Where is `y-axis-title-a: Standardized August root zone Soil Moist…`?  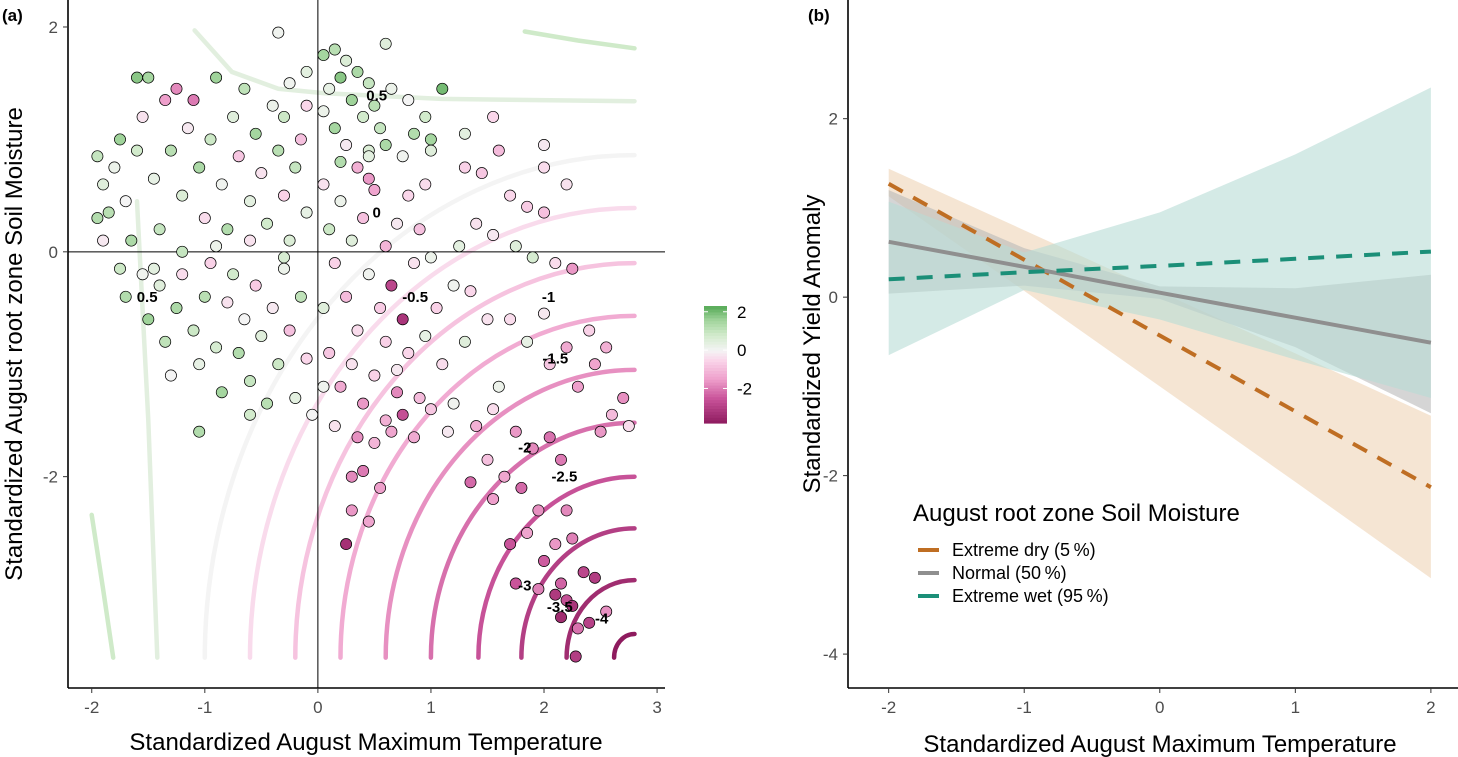
y-axis-title-a: Standardized August root zone Soil Moist… is located at coordinates (14, 344).